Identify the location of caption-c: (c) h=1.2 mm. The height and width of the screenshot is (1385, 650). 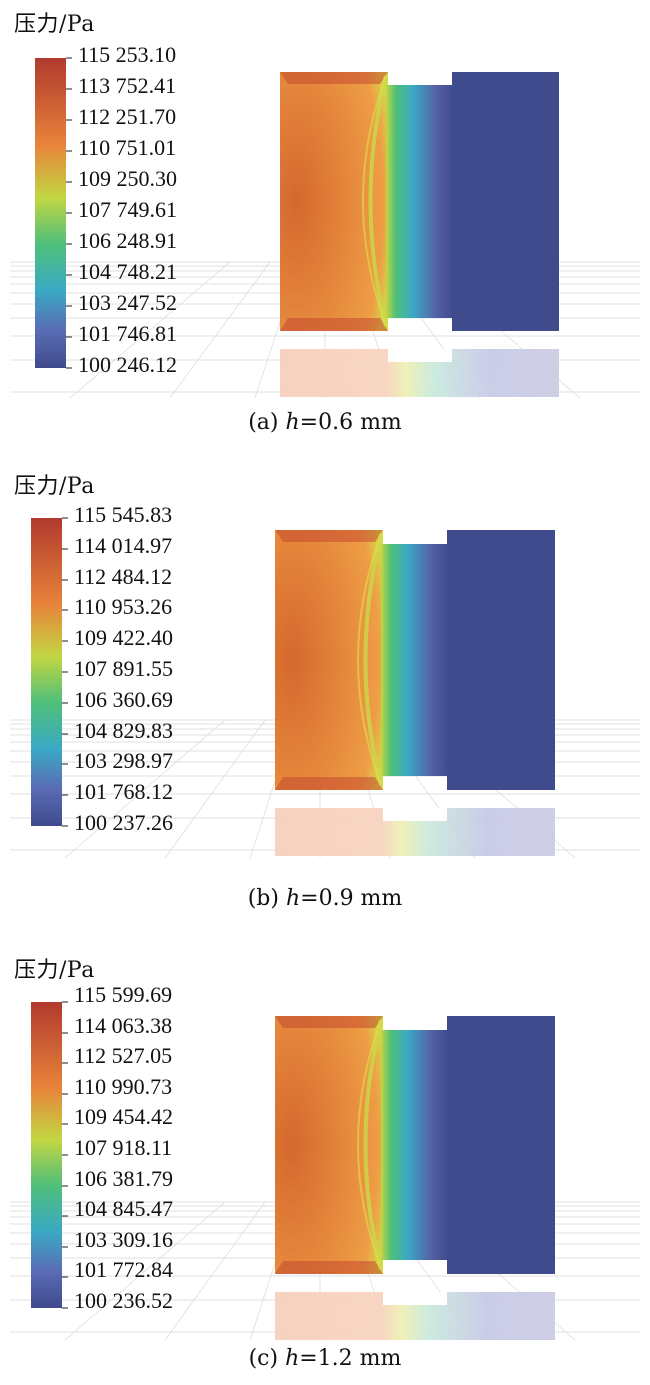
(325, 1358).